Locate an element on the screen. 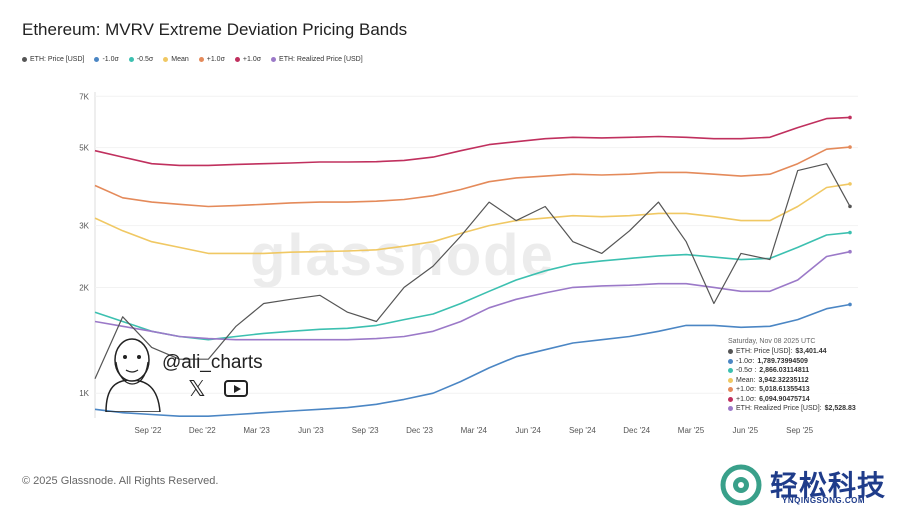 Image resolution: width=902 pixels, height=508 pixels. x-tick-label: Sep '23 is located at coordinates (365, 430).